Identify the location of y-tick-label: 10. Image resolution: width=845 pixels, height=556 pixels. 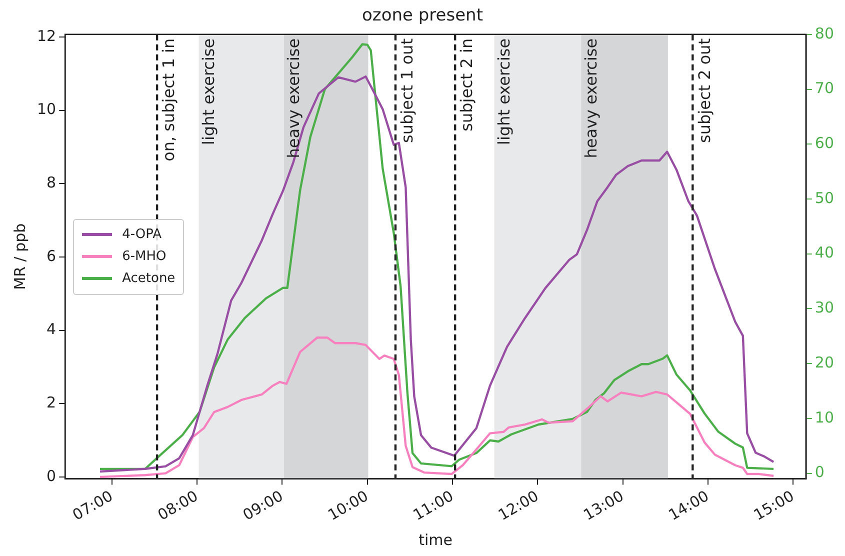
(46, 109).